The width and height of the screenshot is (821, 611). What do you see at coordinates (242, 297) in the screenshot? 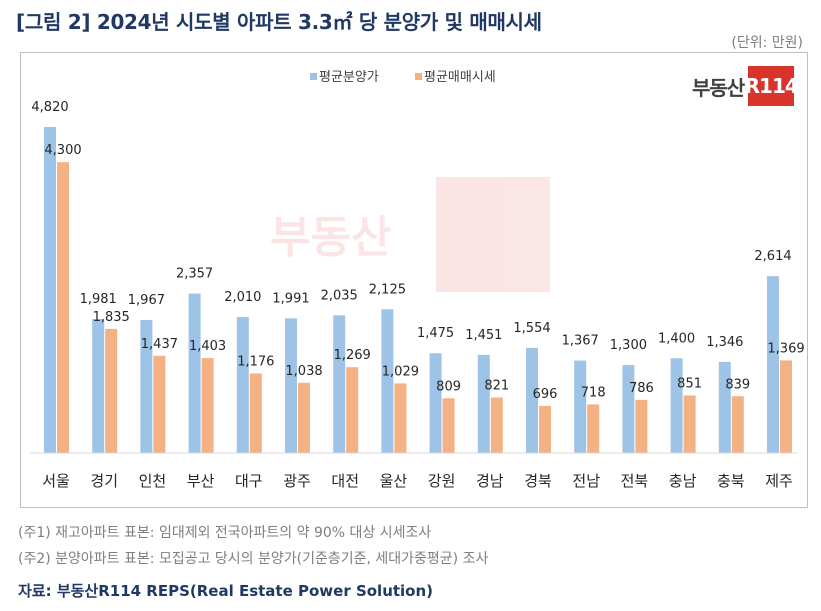
I see `data-label-series1-4: 2,010` at bounding box center [242, 297].